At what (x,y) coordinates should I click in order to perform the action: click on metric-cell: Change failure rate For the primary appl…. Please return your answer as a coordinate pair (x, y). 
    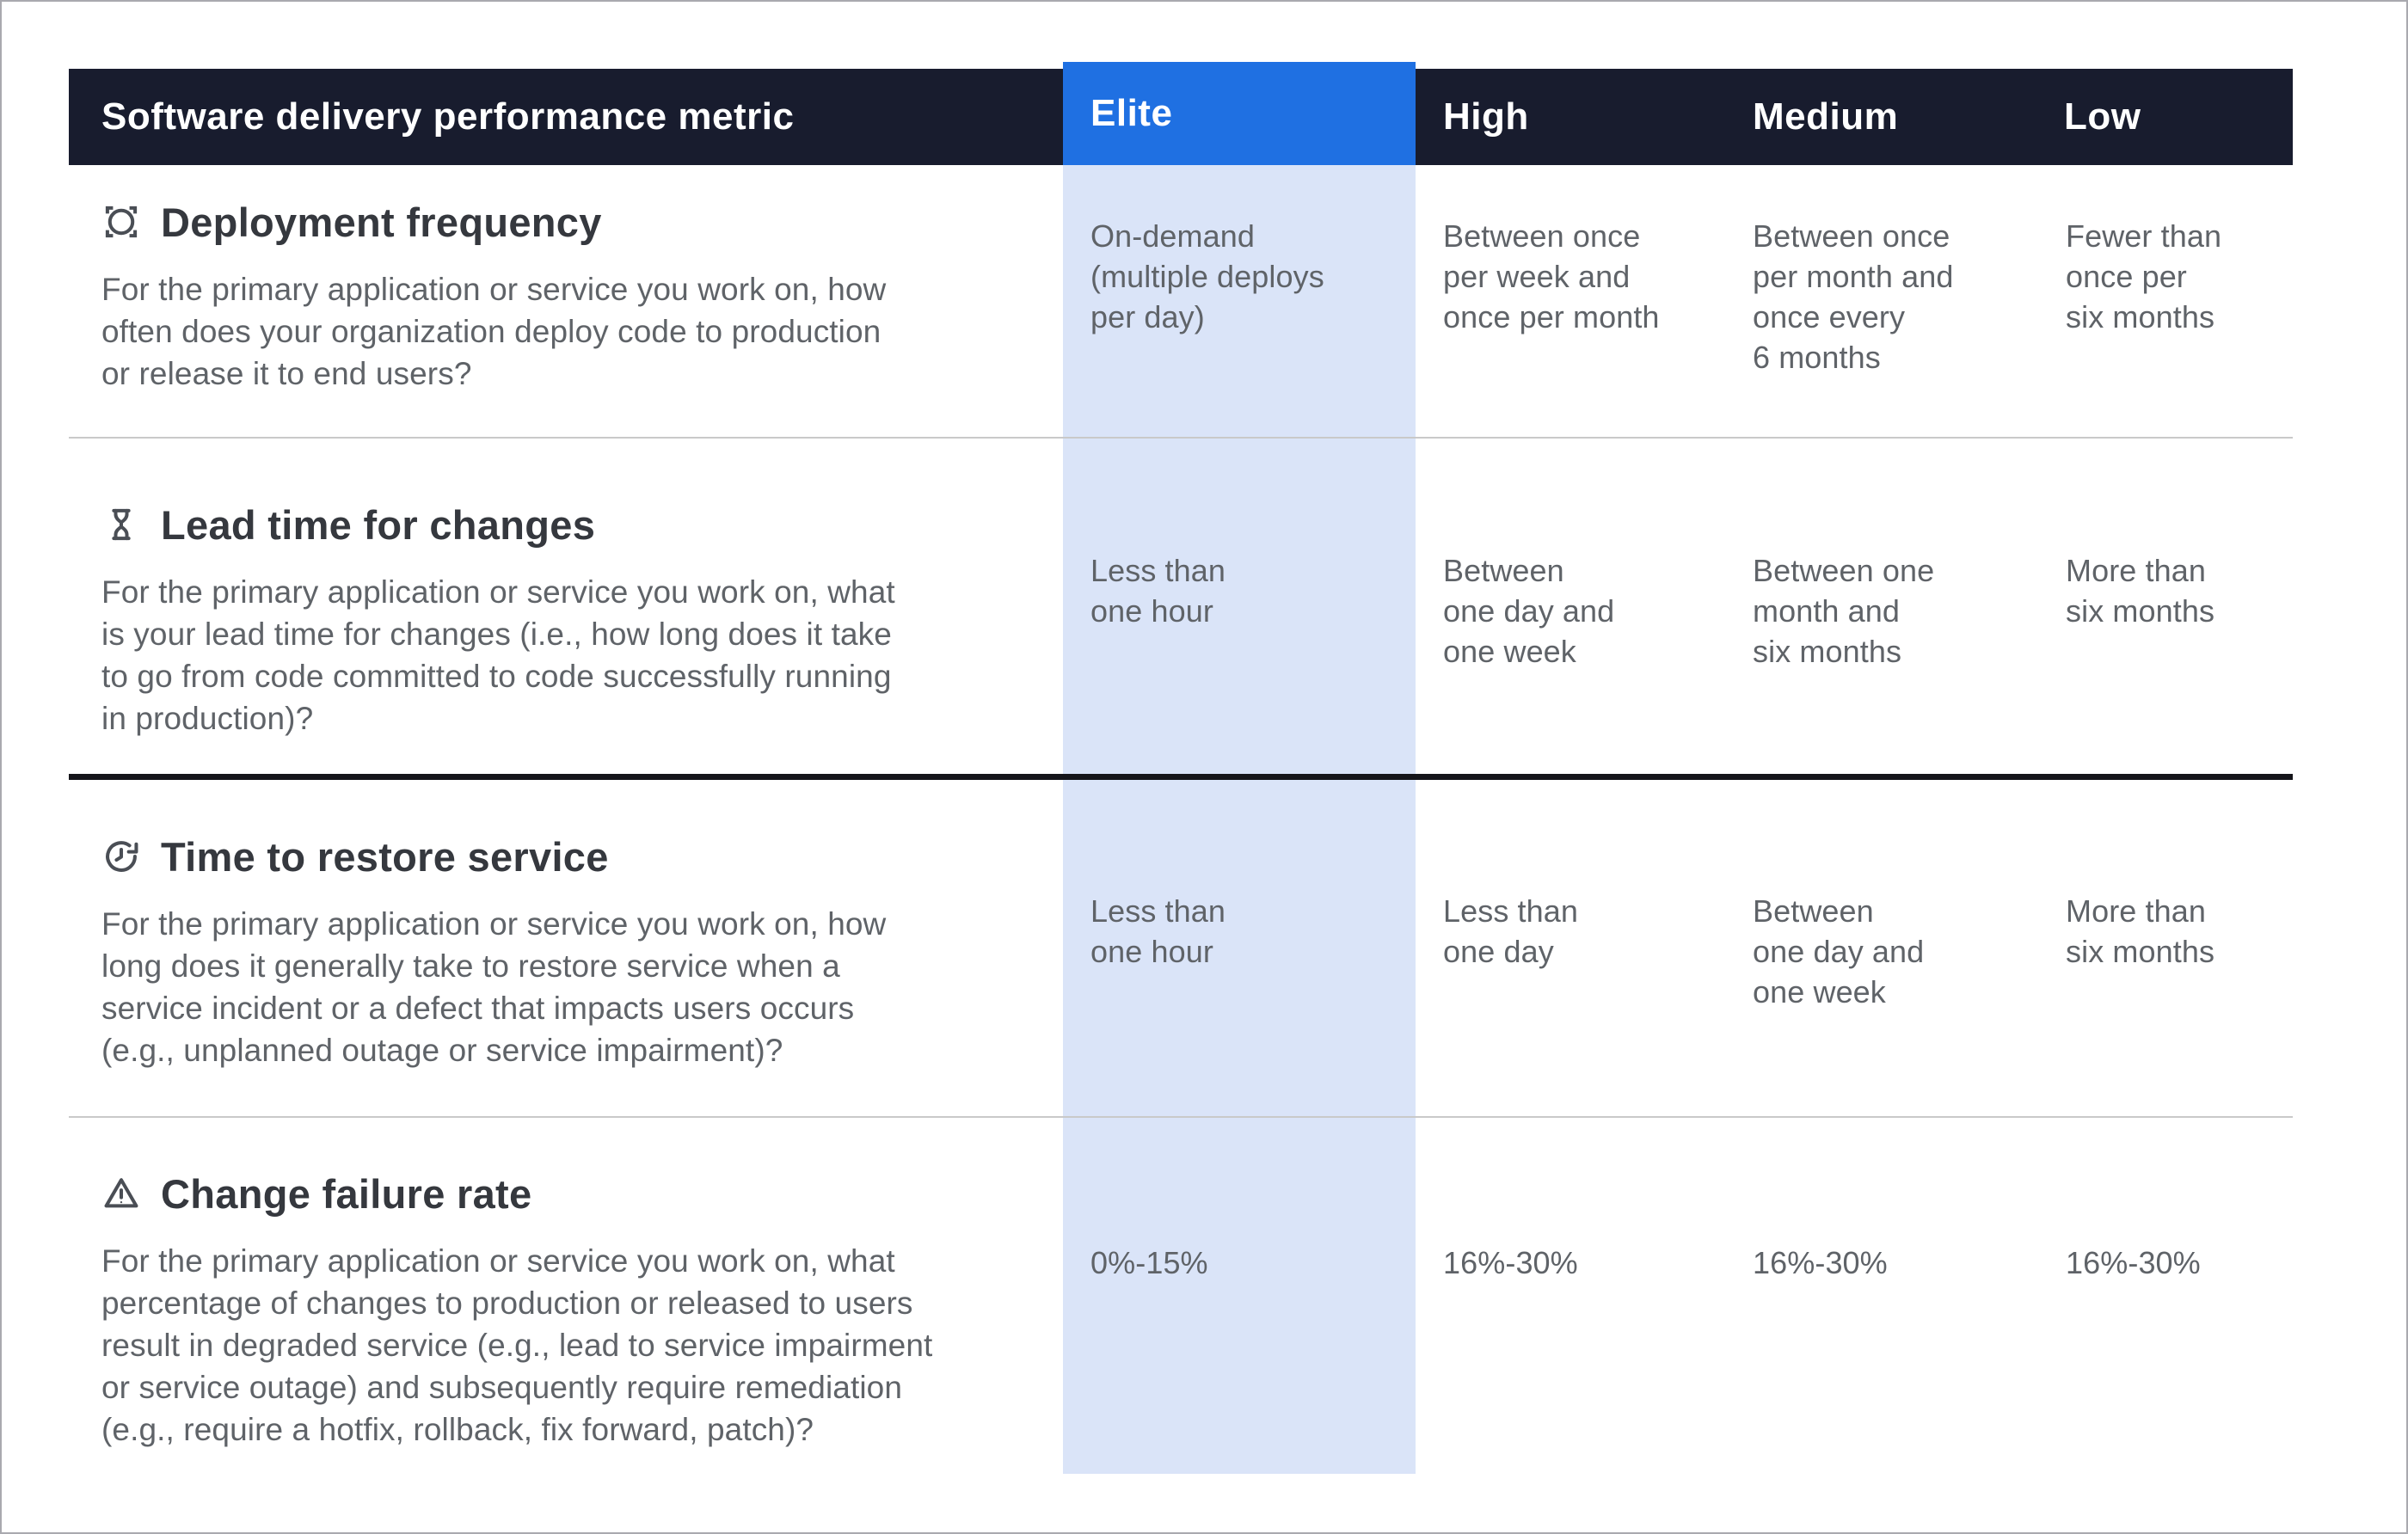
    Looking at the image, I should click on (580, 1284).